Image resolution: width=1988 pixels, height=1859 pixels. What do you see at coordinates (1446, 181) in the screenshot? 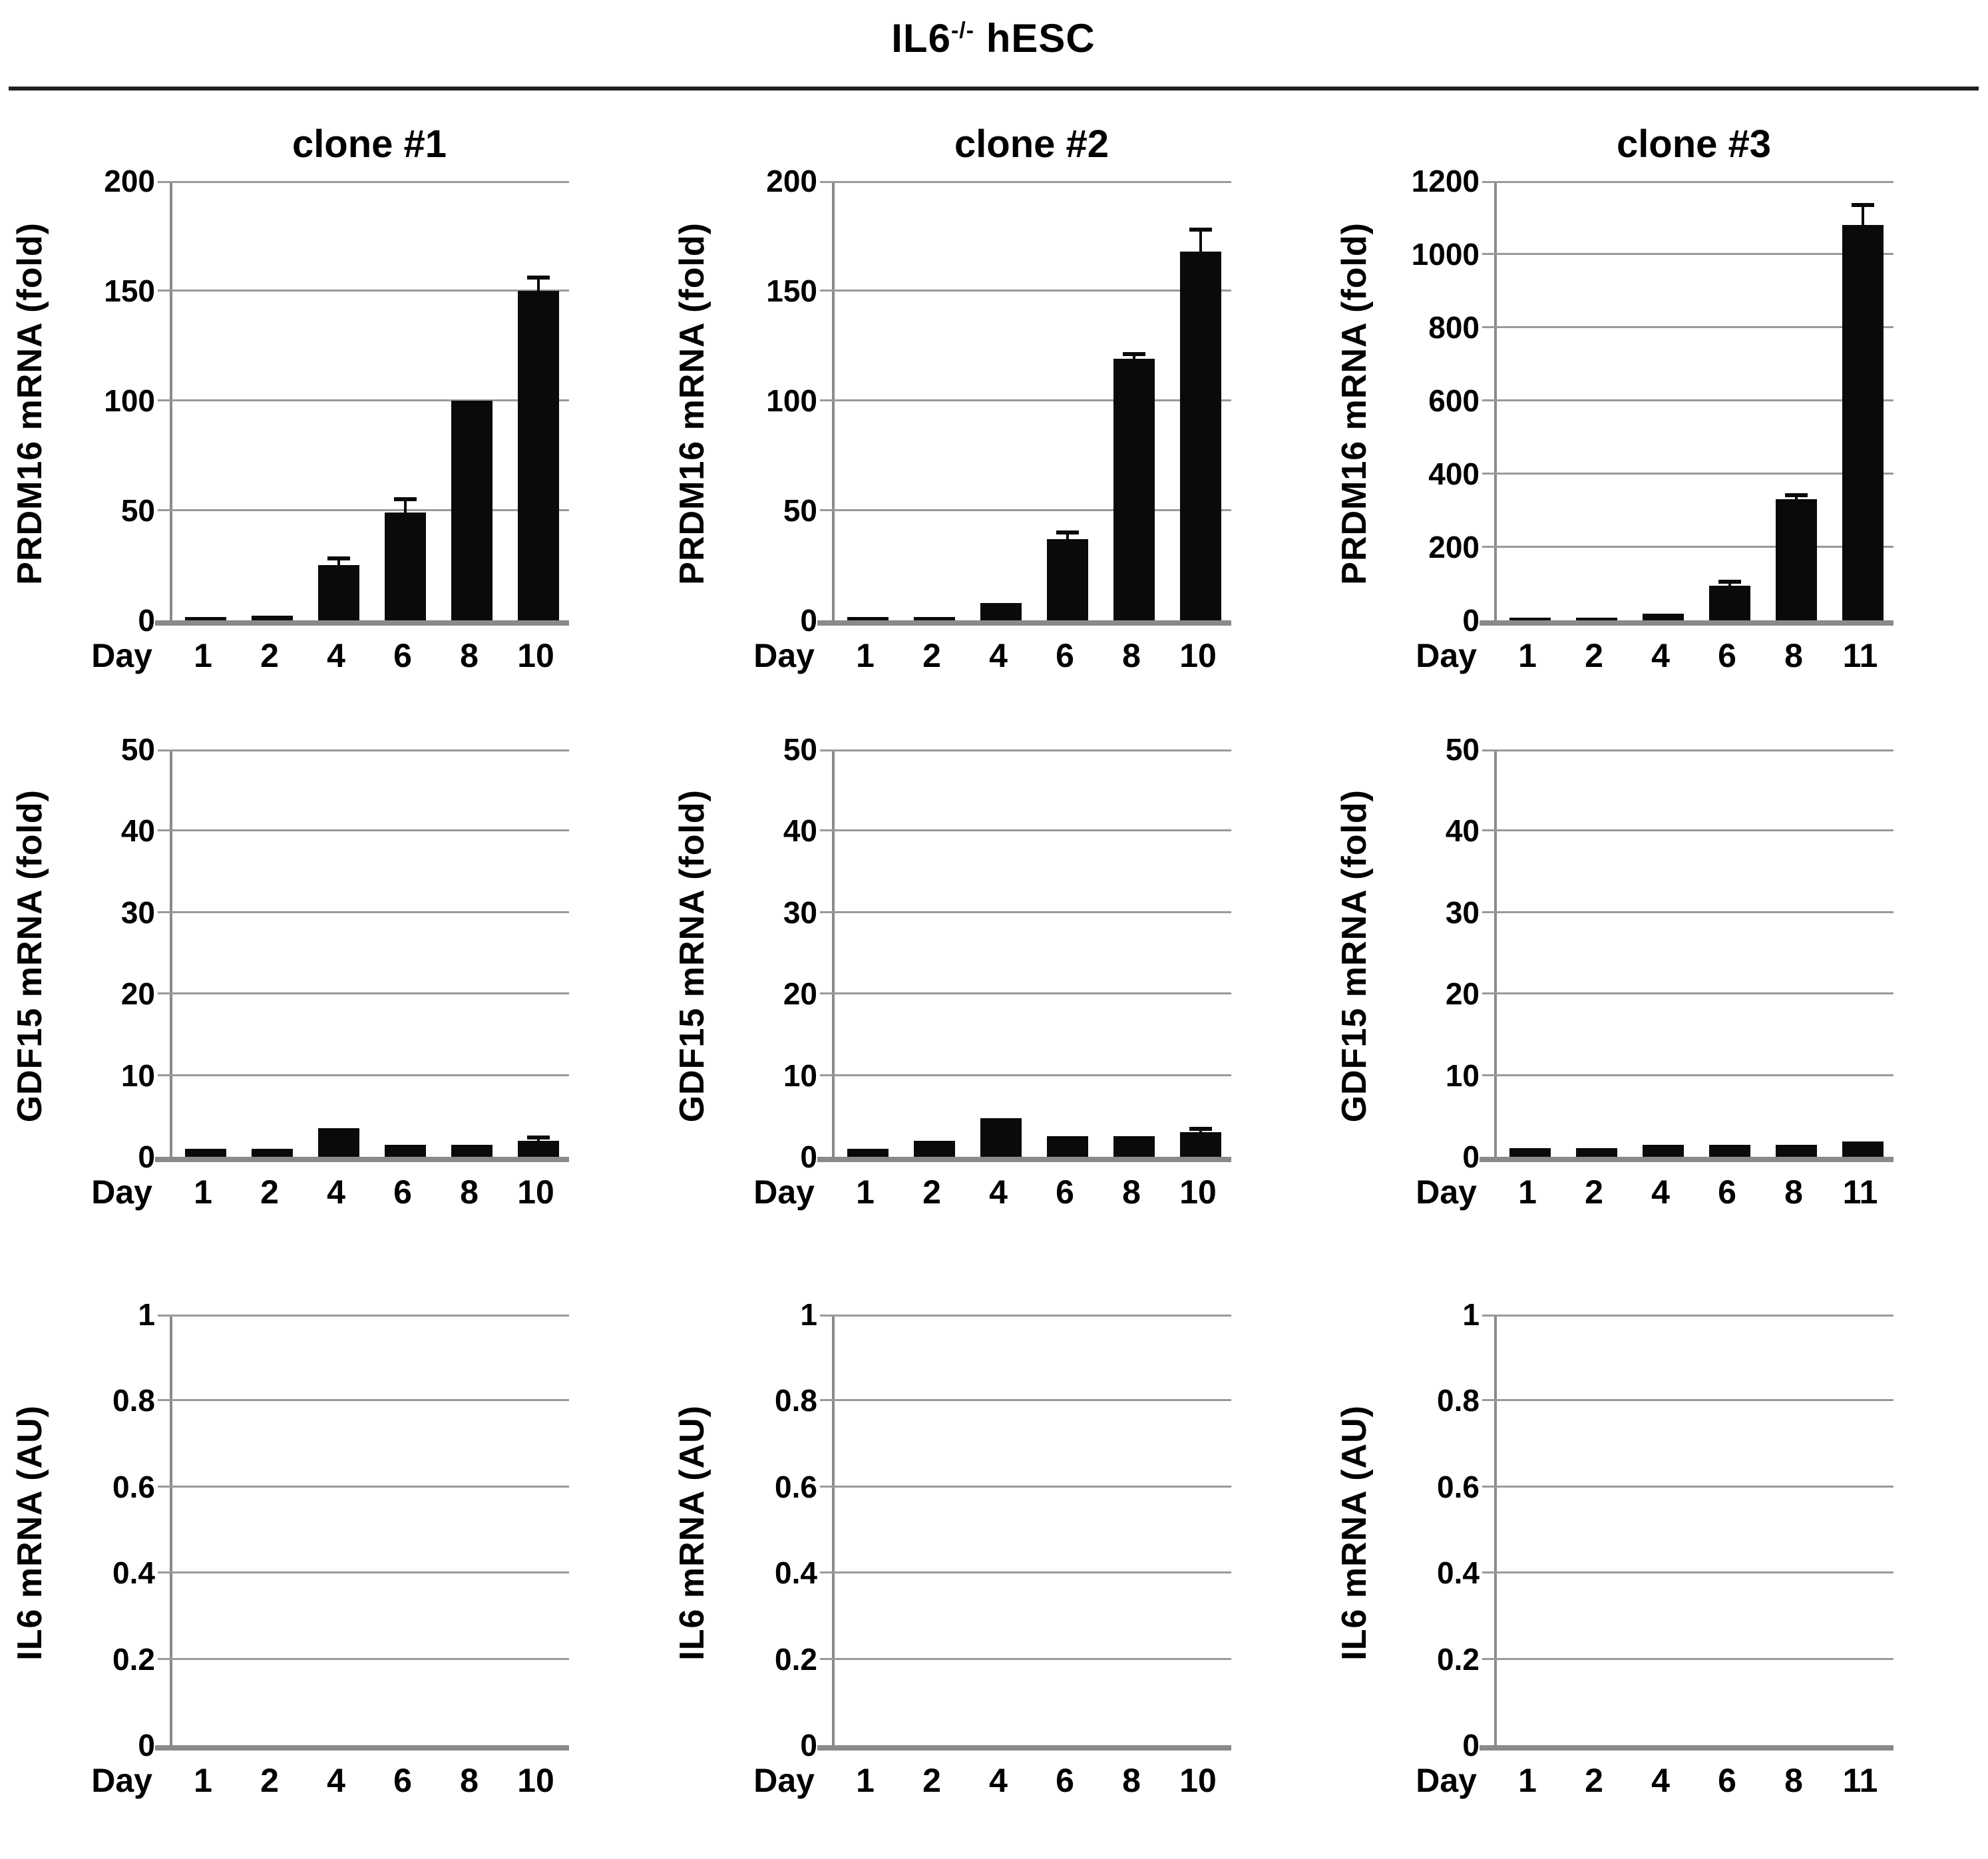
I see `y-tick-label: 1200` at bounding box center [1446, 181].